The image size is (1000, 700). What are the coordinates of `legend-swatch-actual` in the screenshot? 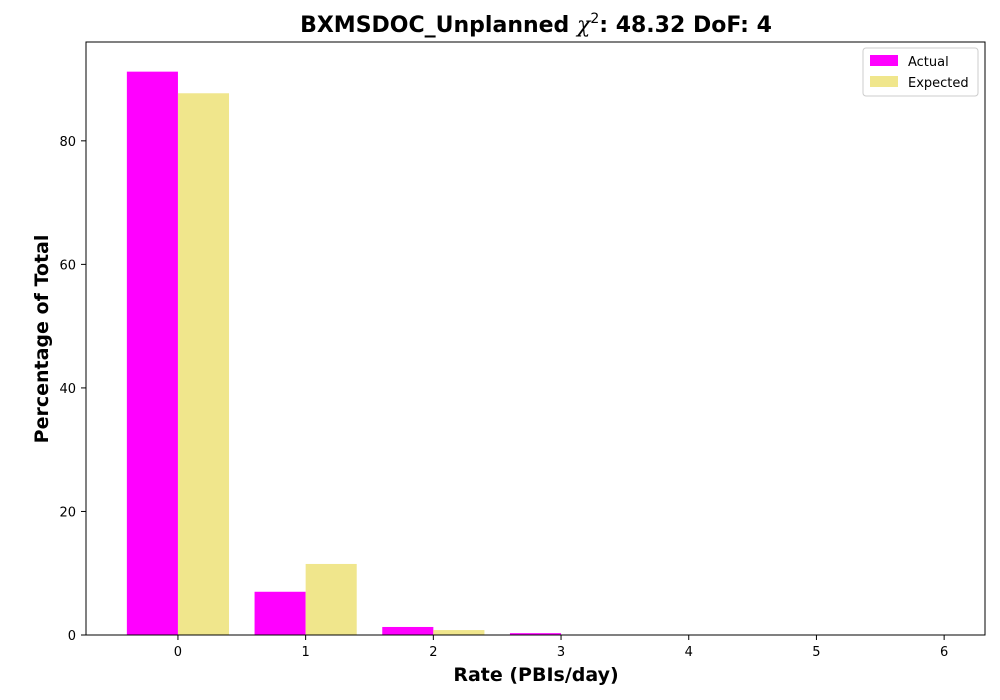 It's located at (884, 60).